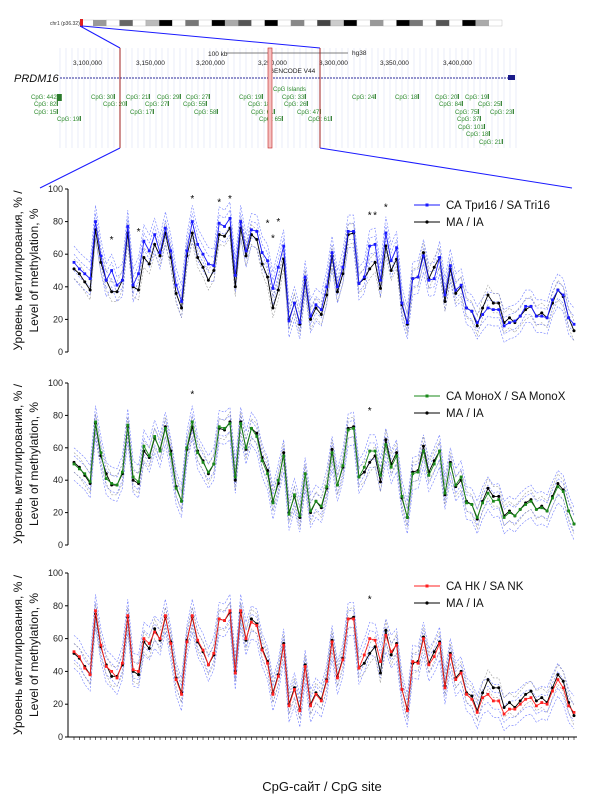 This screenshot has width=601, height=802. Describe the element at coordinates (270, 98) in the screenshot. I see `highlight-region` at that location.